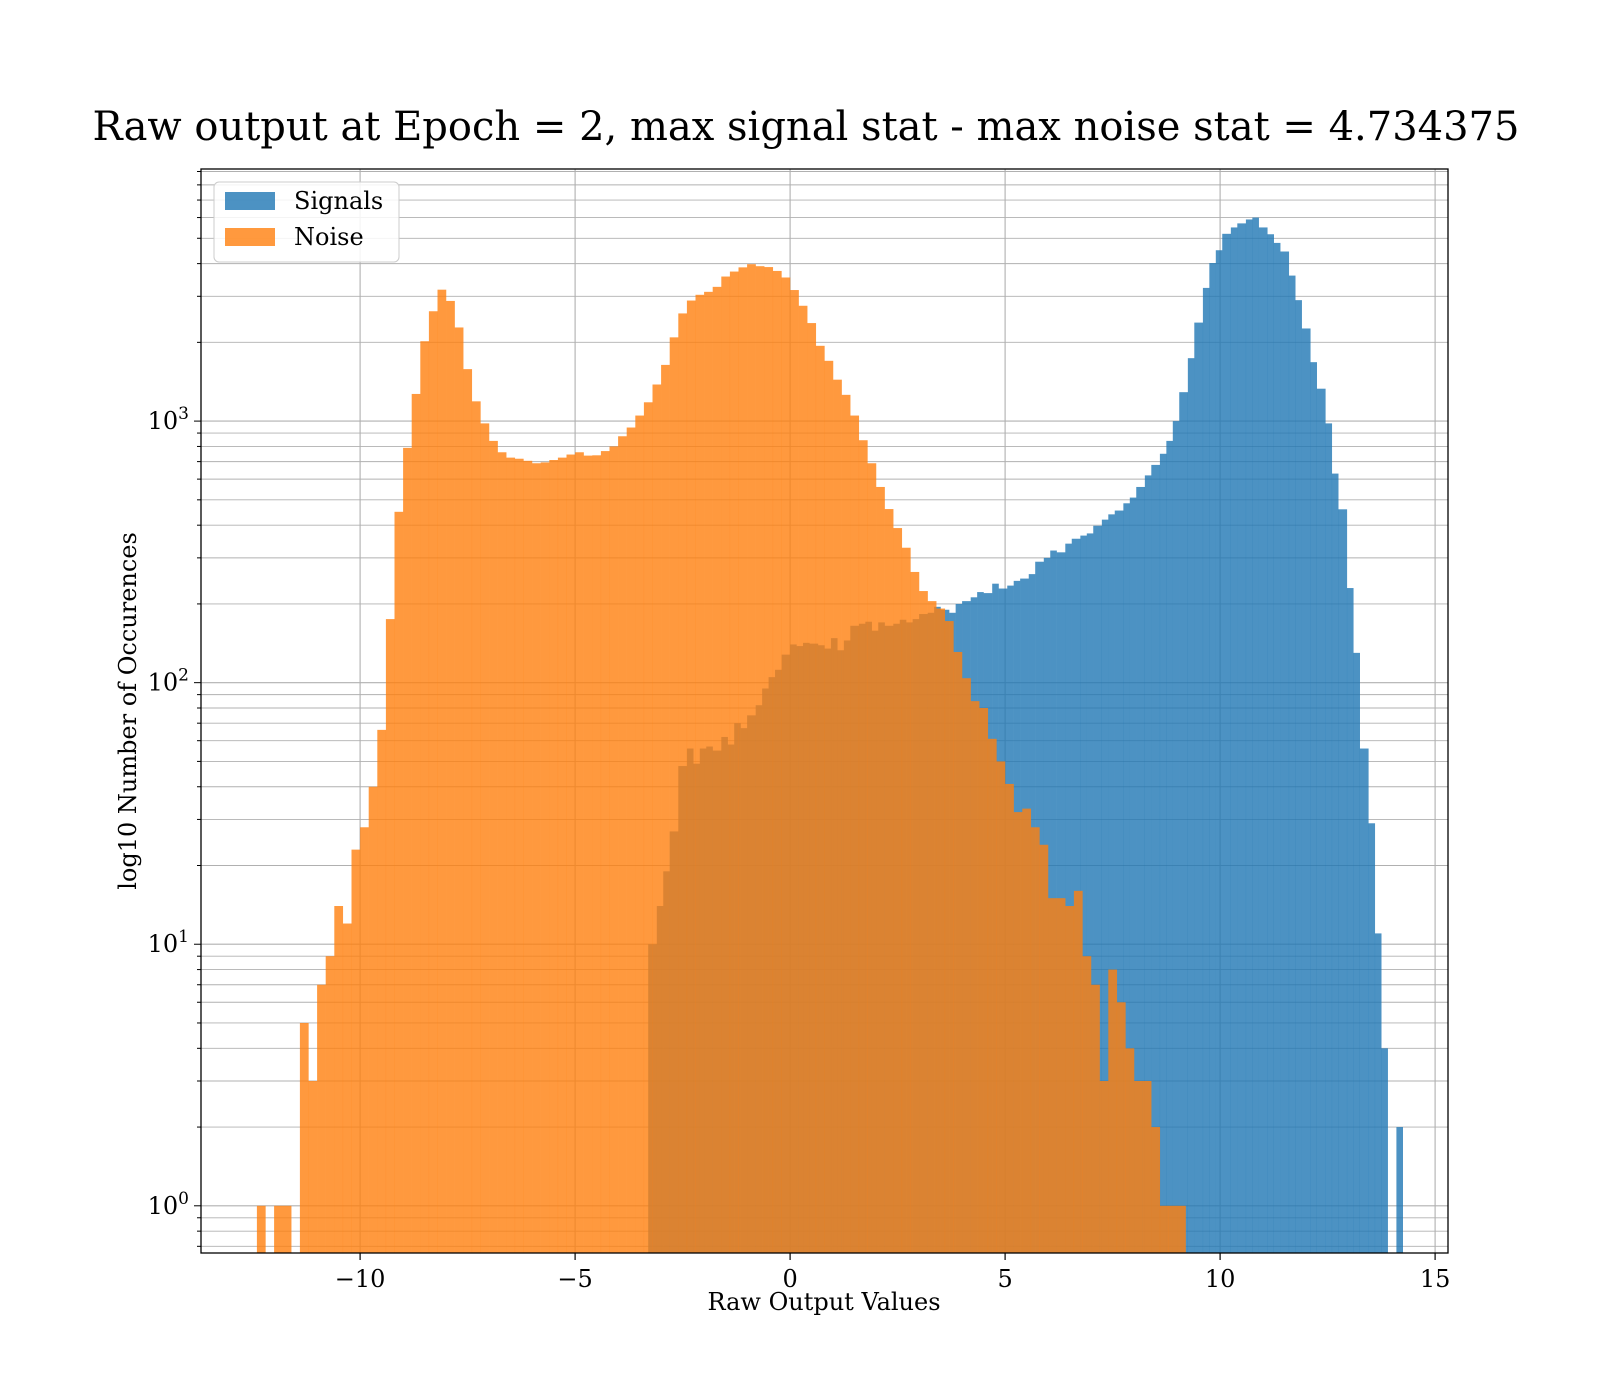 The width and height of the screenshot is (1600, 1400). I want to click on legend-swatch-signals, so click(250, 201).